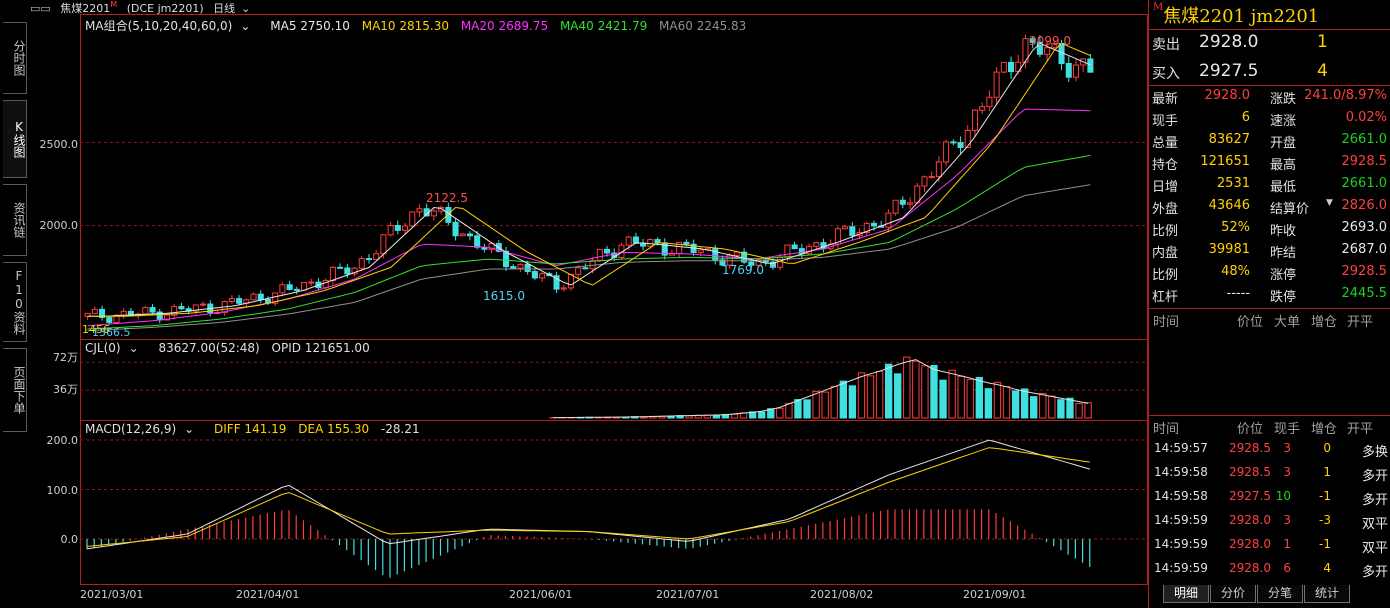  What do you see at coordinates (15, 302) in the screenshot?
I see `tab-f10: F10资料` at bounding box center [15, 302].